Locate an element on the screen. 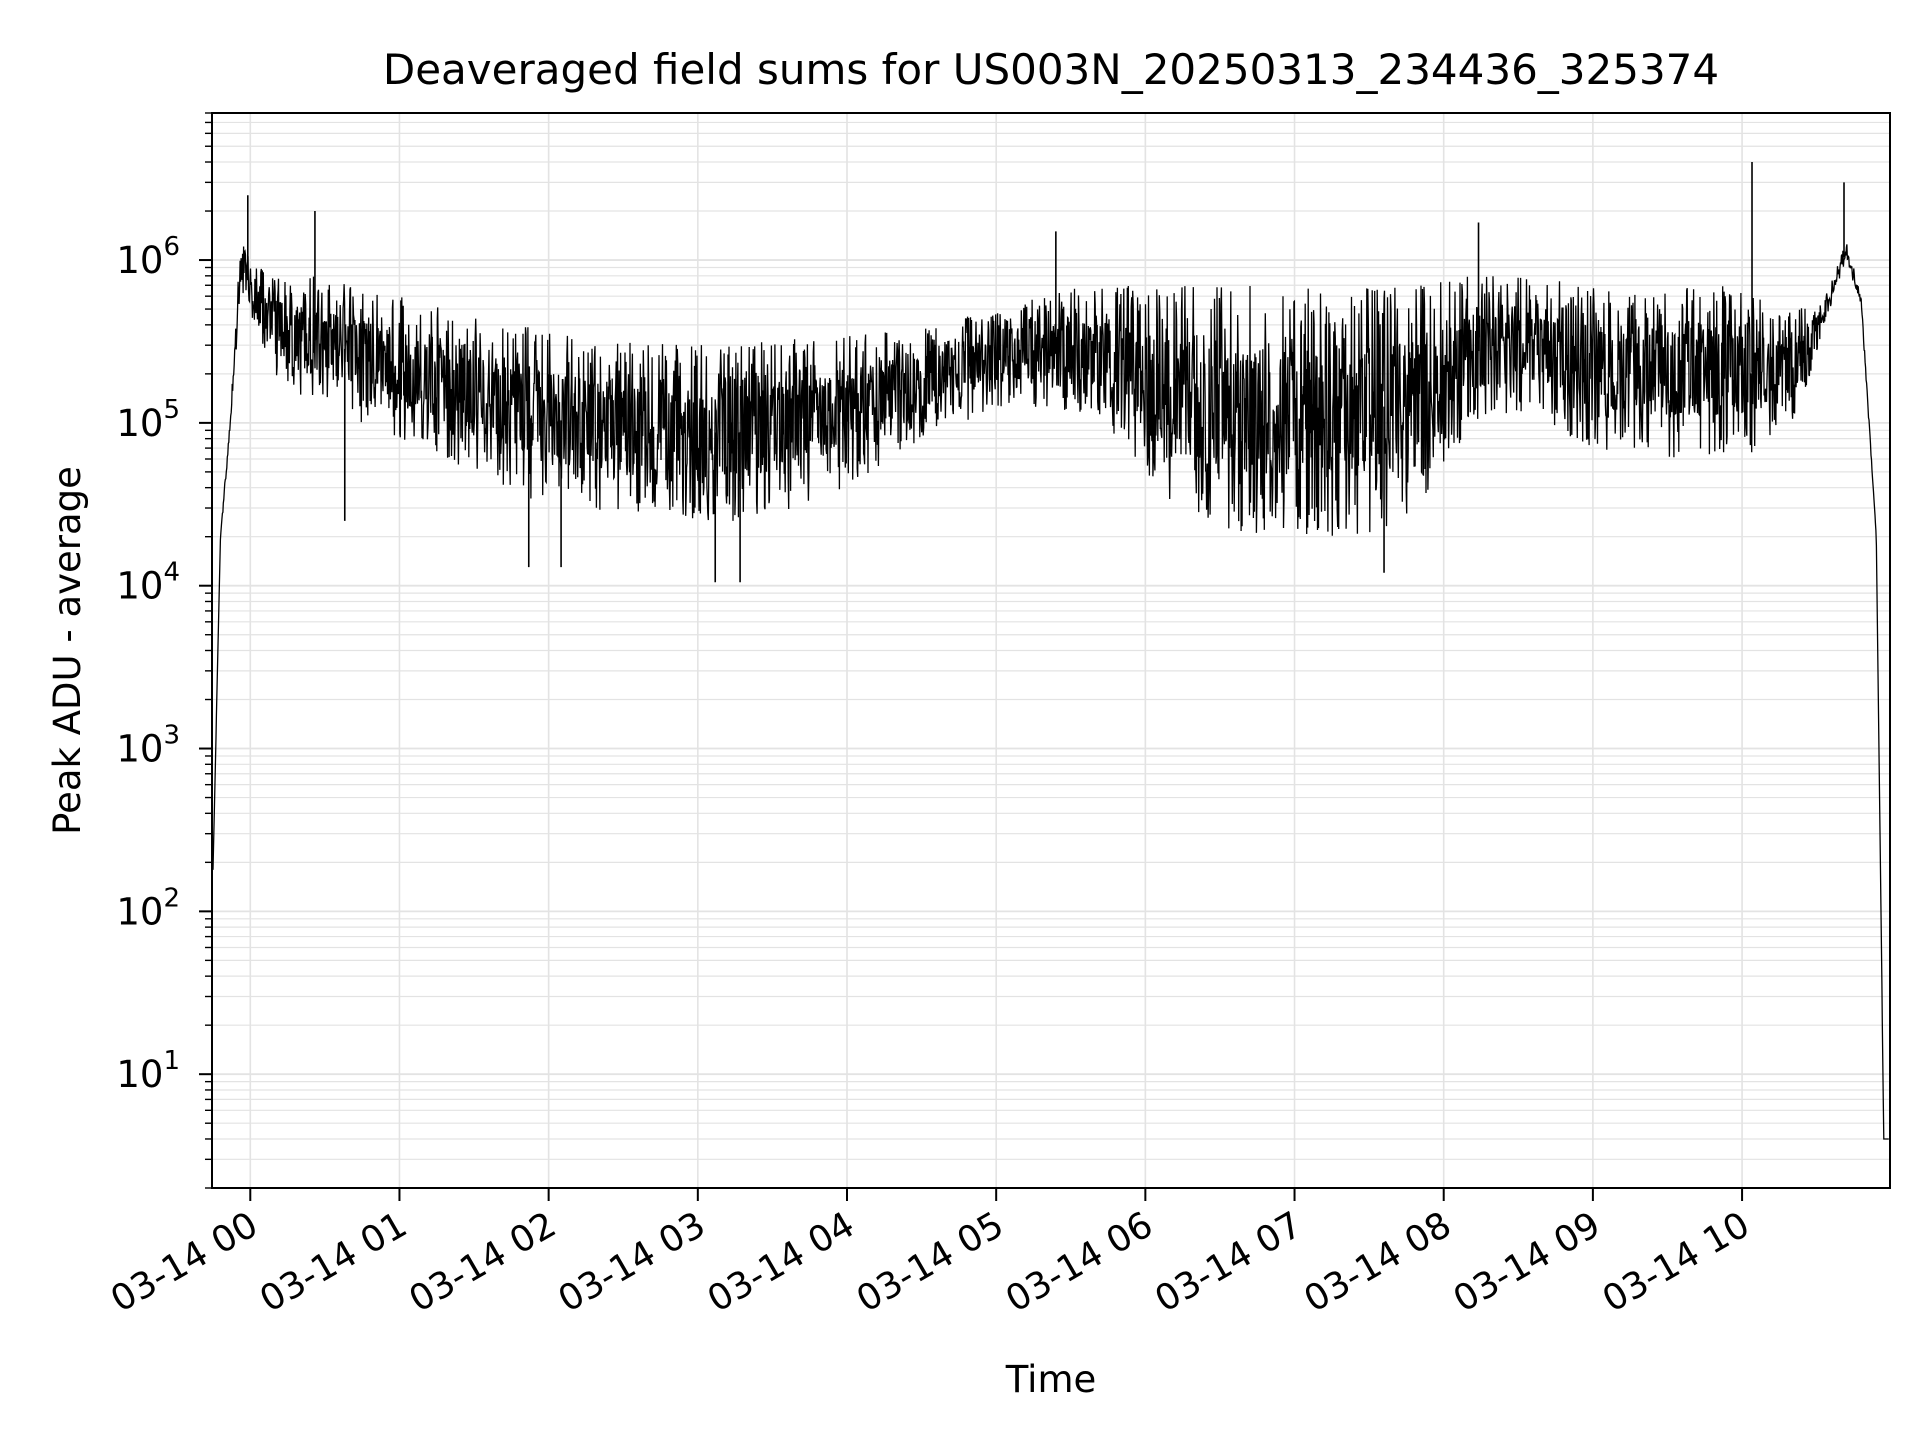 This screenshot has width=1920, height=1440. y-tick-exponent: 3 is located at coordinates (171, 736).